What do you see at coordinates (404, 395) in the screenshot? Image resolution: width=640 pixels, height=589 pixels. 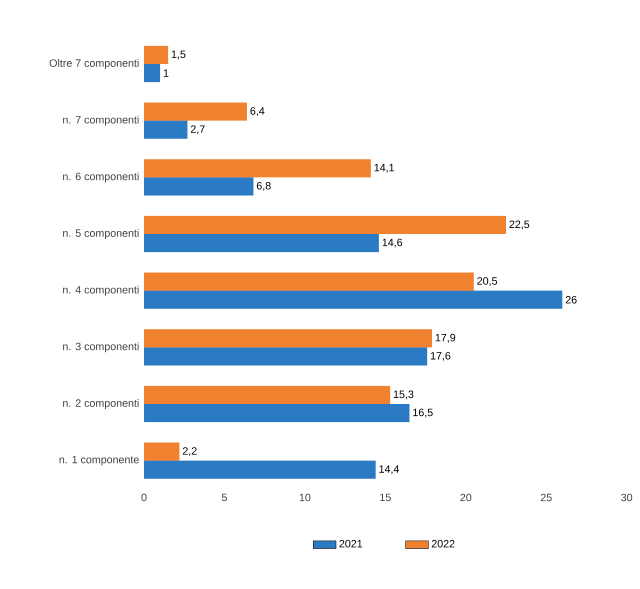 I see `data-label: 15,3` at bounding box center [404, 395].